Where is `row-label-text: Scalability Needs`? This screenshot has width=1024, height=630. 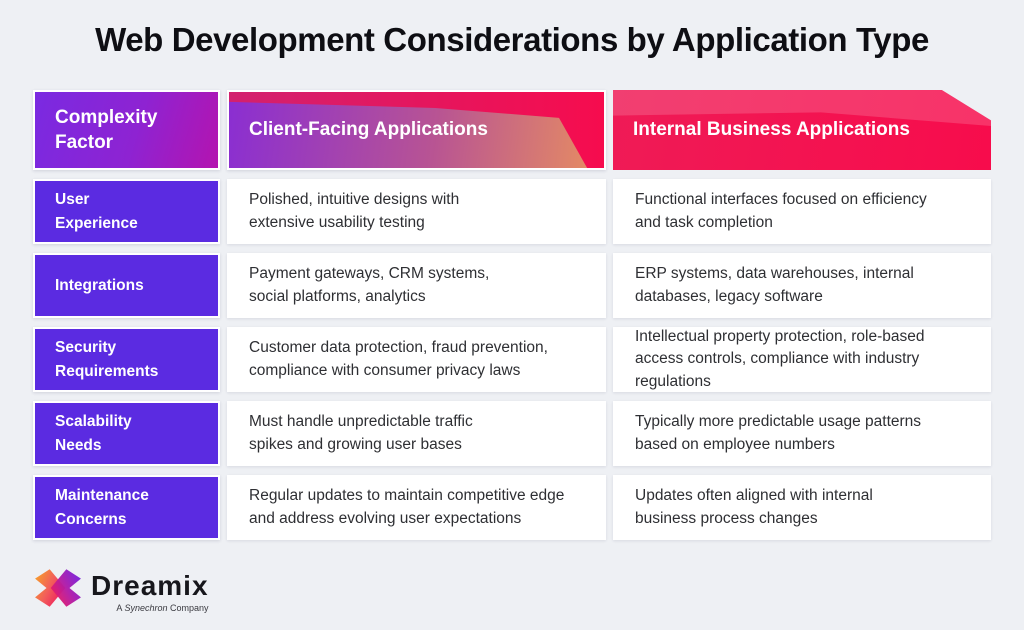
row-label-text: Scalability Needs is located at coordinates (93, 433).